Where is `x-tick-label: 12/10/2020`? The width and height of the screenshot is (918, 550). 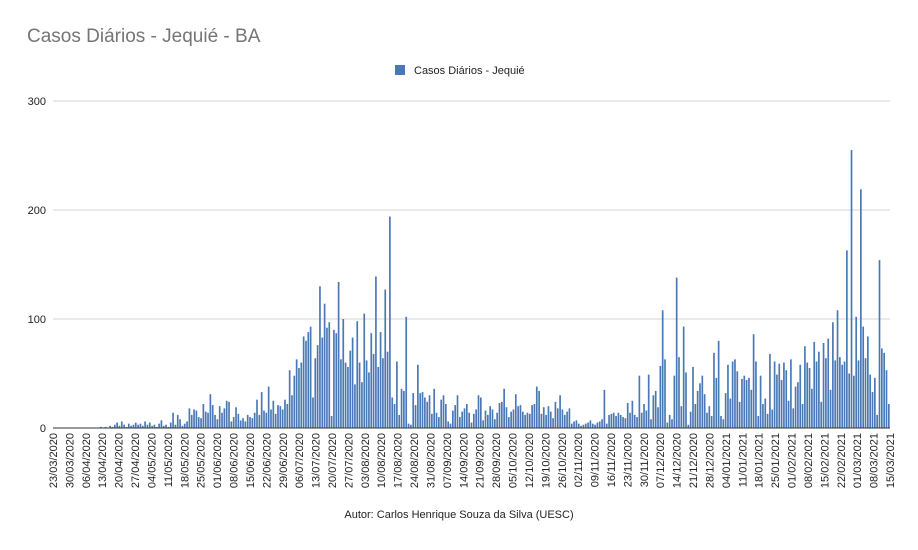 x-tick-label: 12/10/2020 is located at coordinates (530, 460).